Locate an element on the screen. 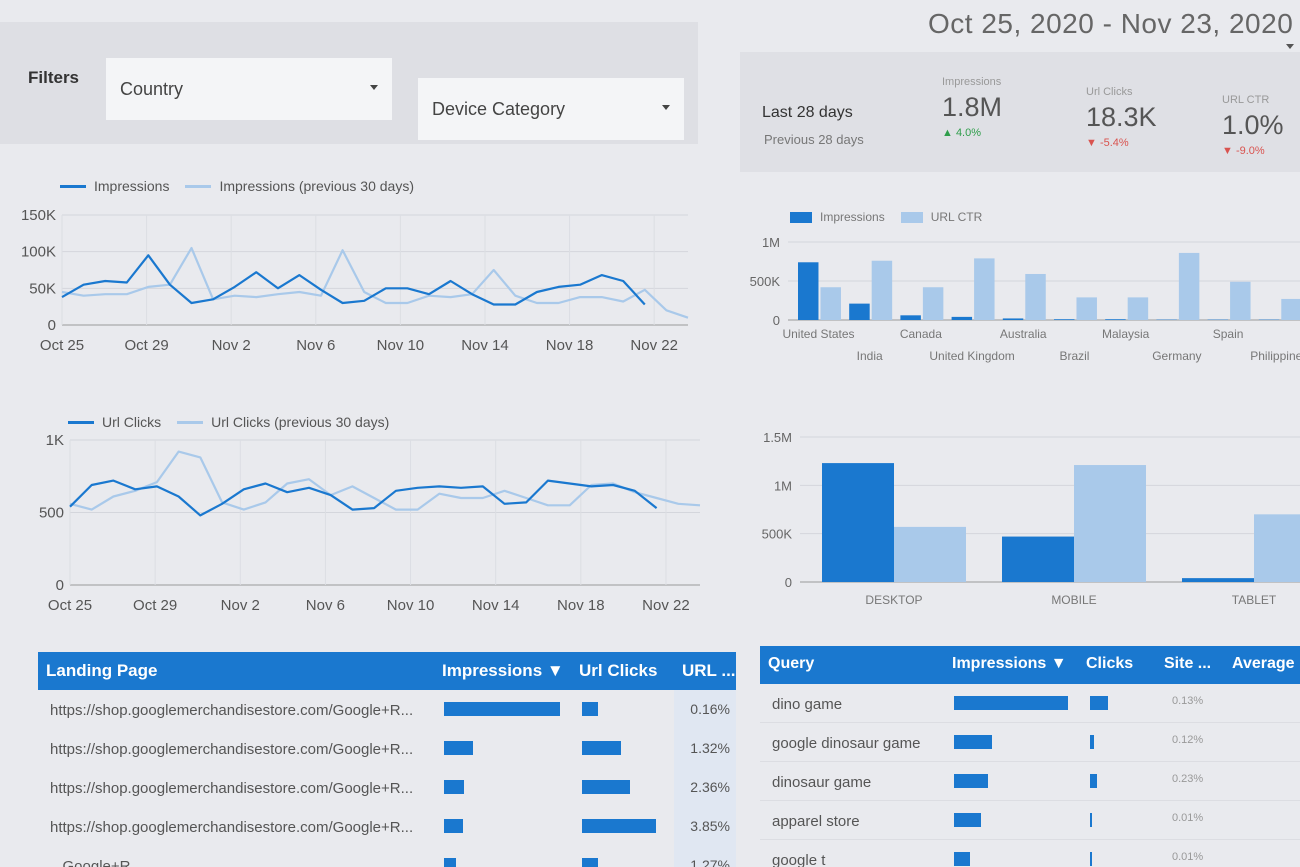 This screenshot has height=867, width=1300. ctr-value: 3.85% is located at coordinates (710, 826).